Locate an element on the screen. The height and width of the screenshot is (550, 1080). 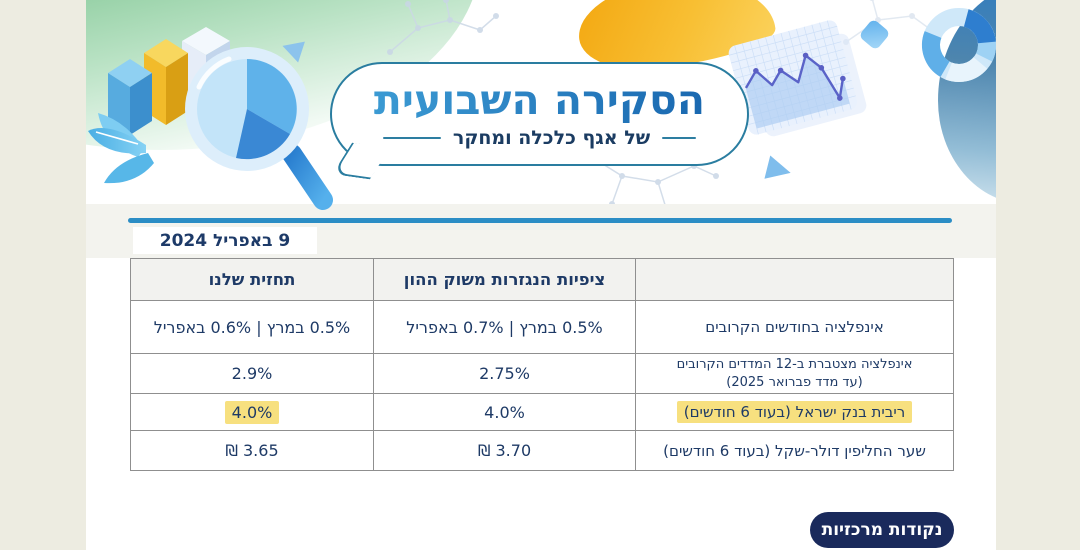
row-label-column-header is located at coordinates (794, 279).